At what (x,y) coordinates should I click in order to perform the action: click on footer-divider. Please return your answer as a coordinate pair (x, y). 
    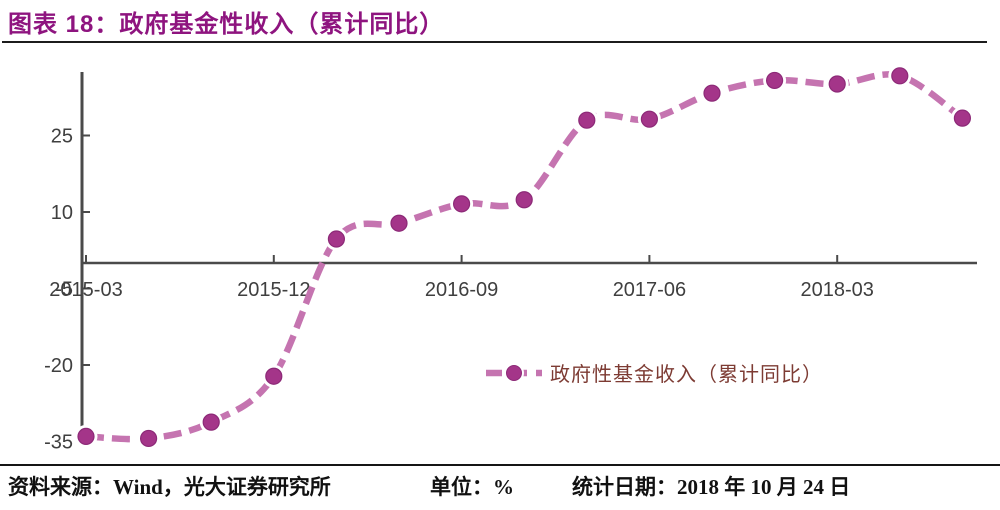
    Looking at the image, I should click on (500, 465).